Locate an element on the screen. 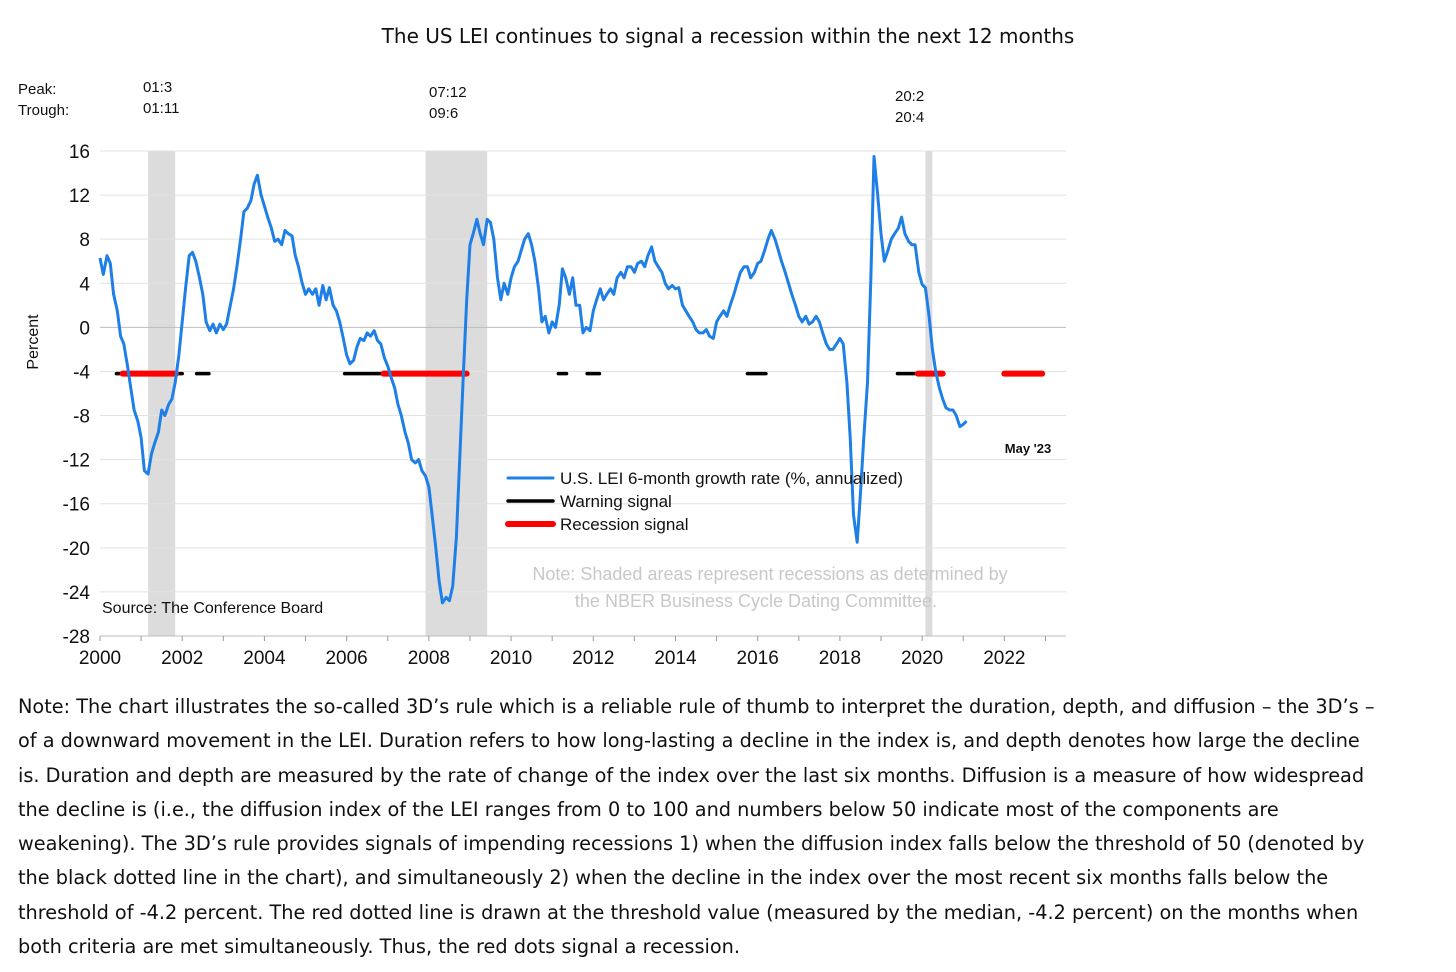  y-tick-label: 8 is located at coordinates (84, 240).